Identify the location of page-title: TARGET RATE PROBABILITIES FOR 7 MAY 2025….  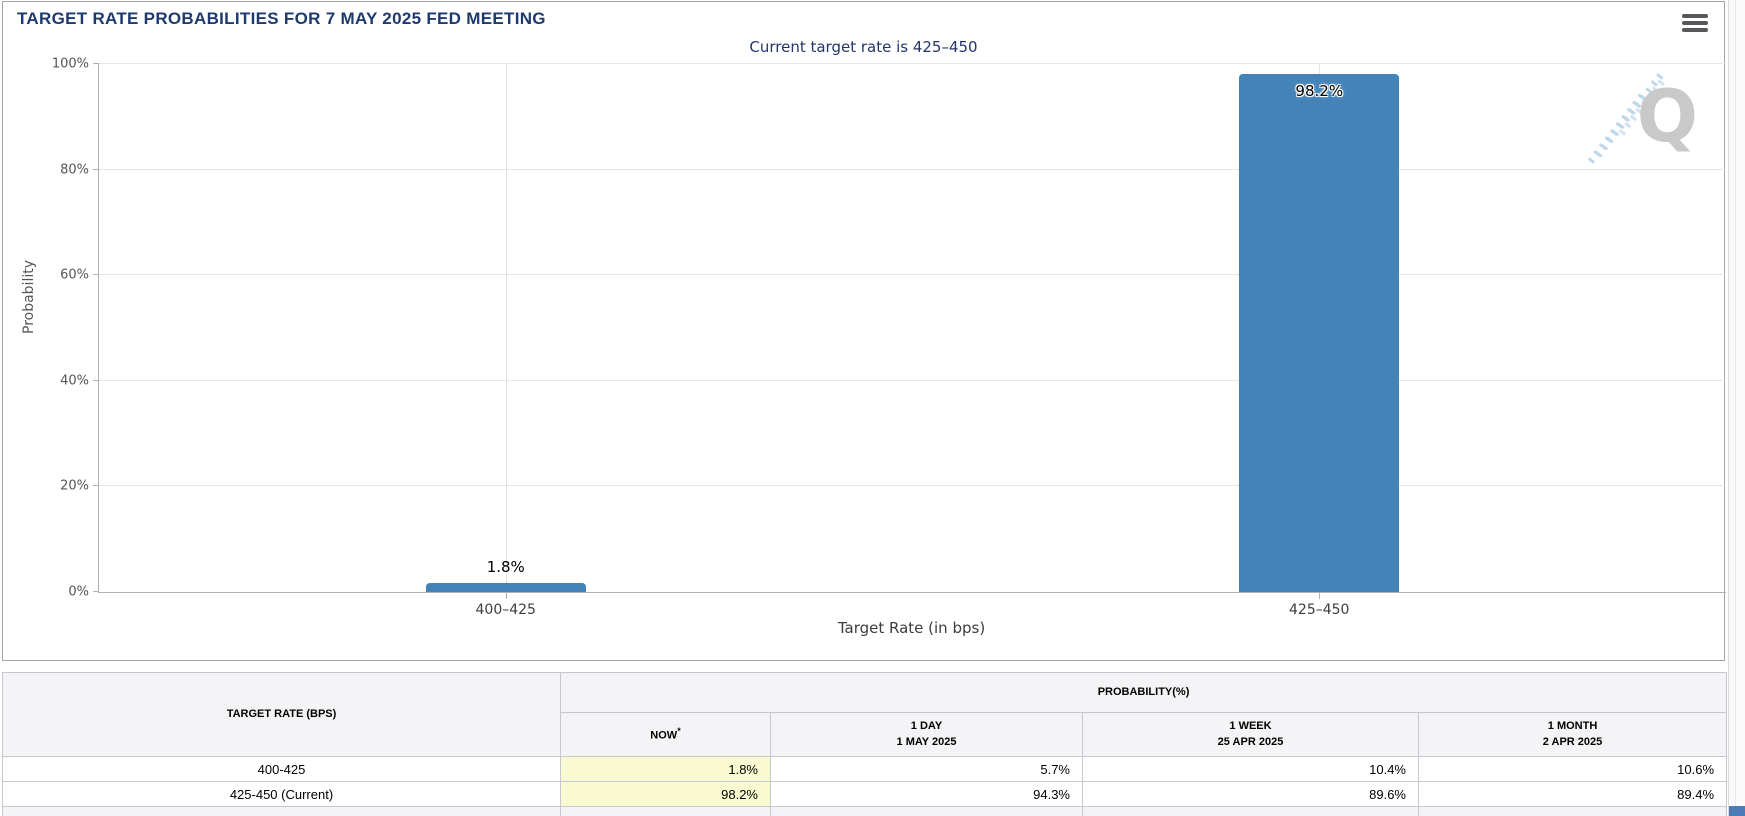
(281, 18).